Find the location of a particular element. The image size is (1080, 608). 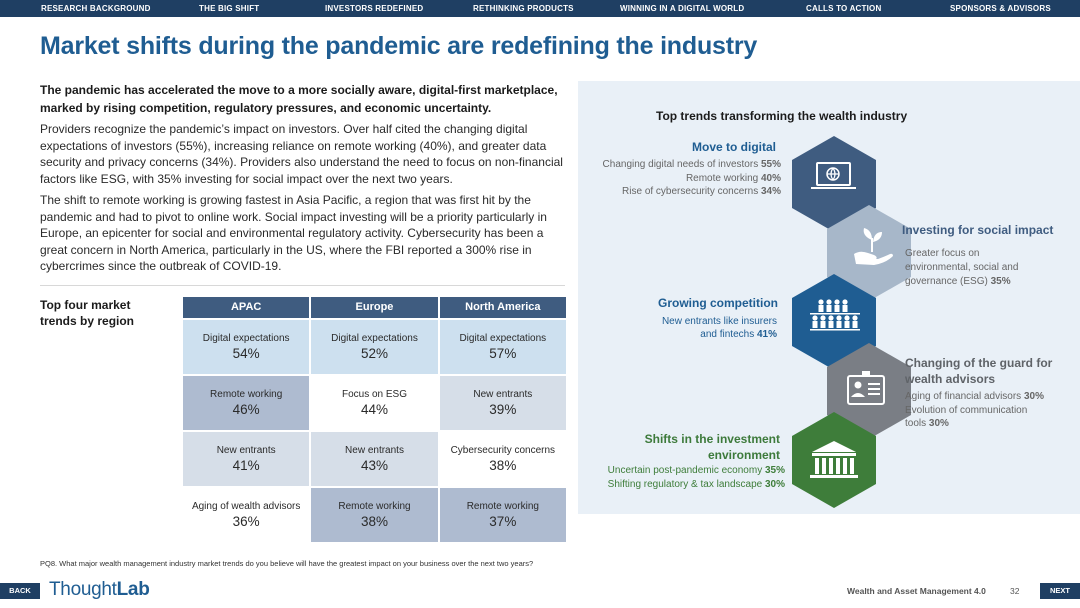

trend-detail: environmental, social and is located at coordinates (962, 267).